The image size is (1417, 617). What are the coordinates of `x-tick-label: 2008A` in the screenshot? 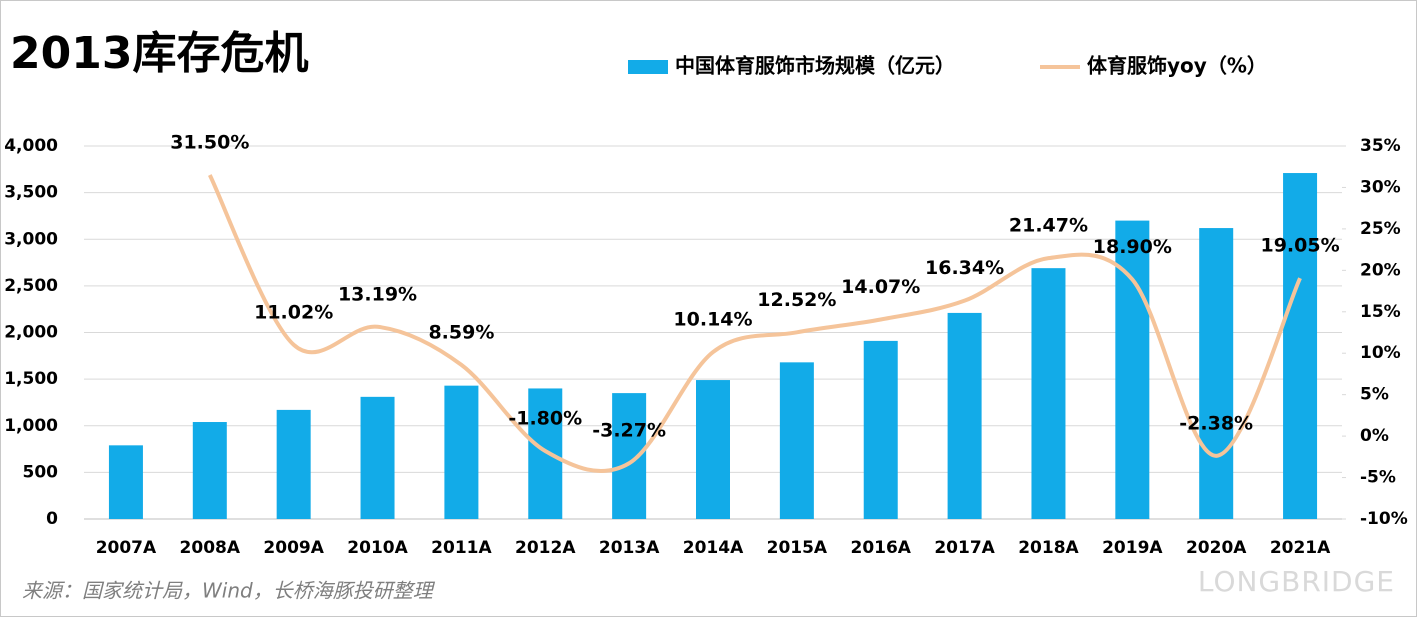 It's located at (210, 548).